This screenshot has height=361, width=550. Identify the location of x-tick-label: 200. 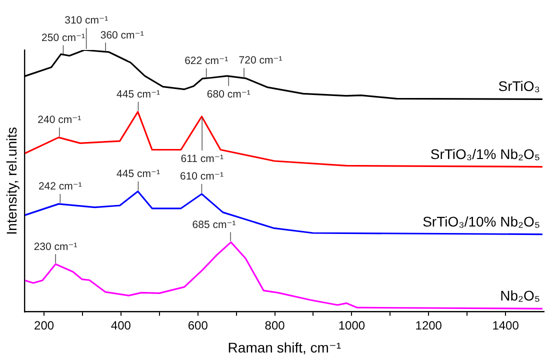
(44, 325).